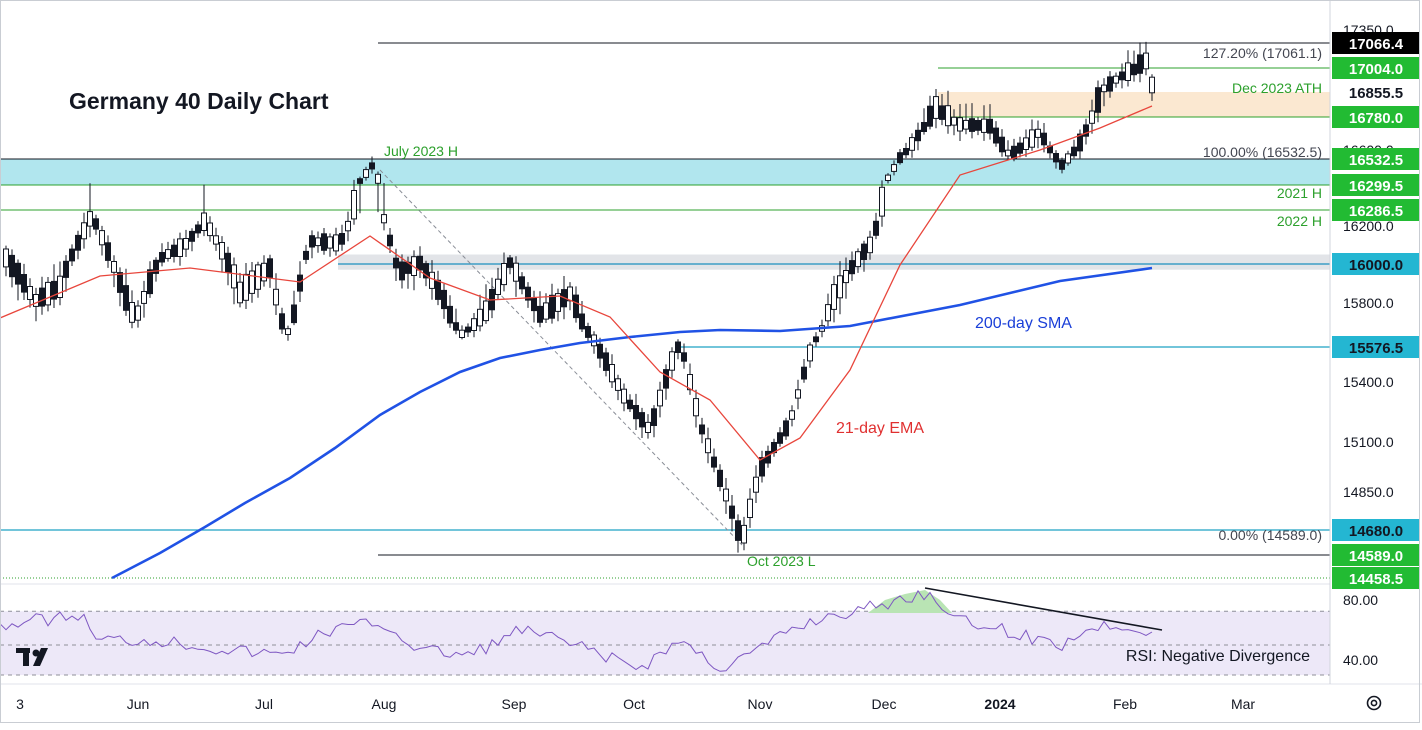  I want to click on y-tick-label: 14850.0, so click(1368, 492).